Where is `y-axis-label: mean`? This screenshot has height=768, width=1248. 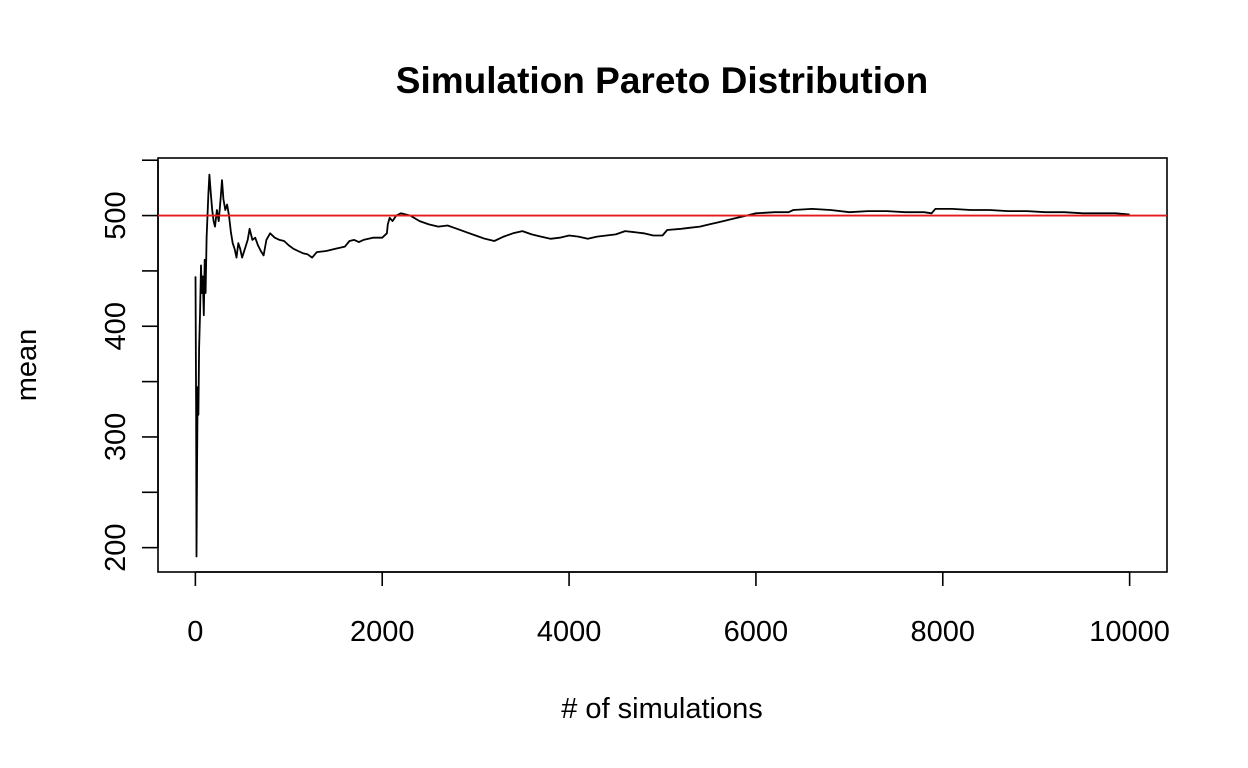
y-axis-label: mean is located at coordinates (27, 365).